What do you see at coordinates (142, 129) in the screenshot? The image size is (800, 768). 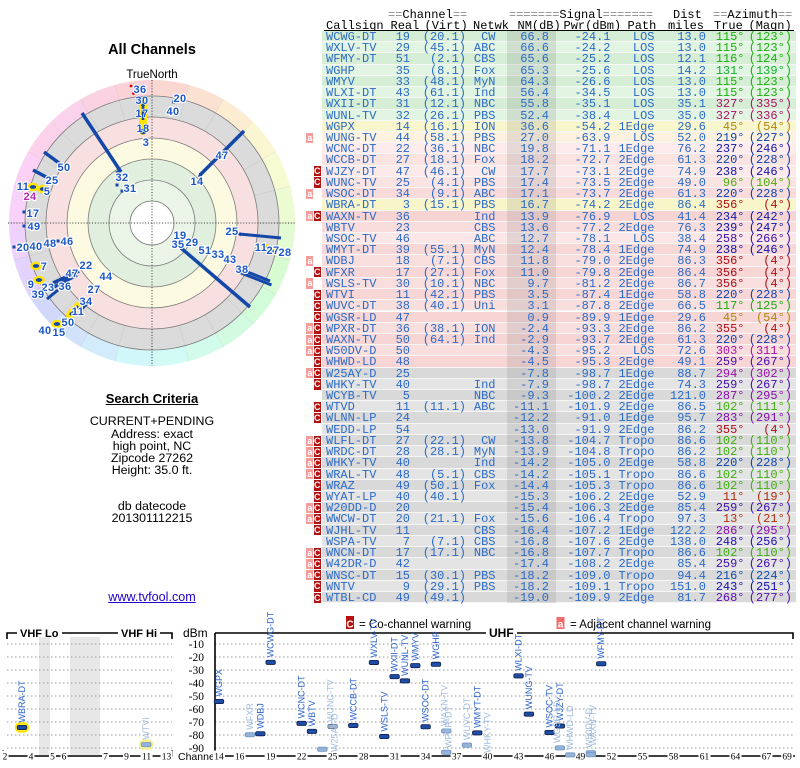 I see `svg-text: 18` at bounding box center [142, 129].